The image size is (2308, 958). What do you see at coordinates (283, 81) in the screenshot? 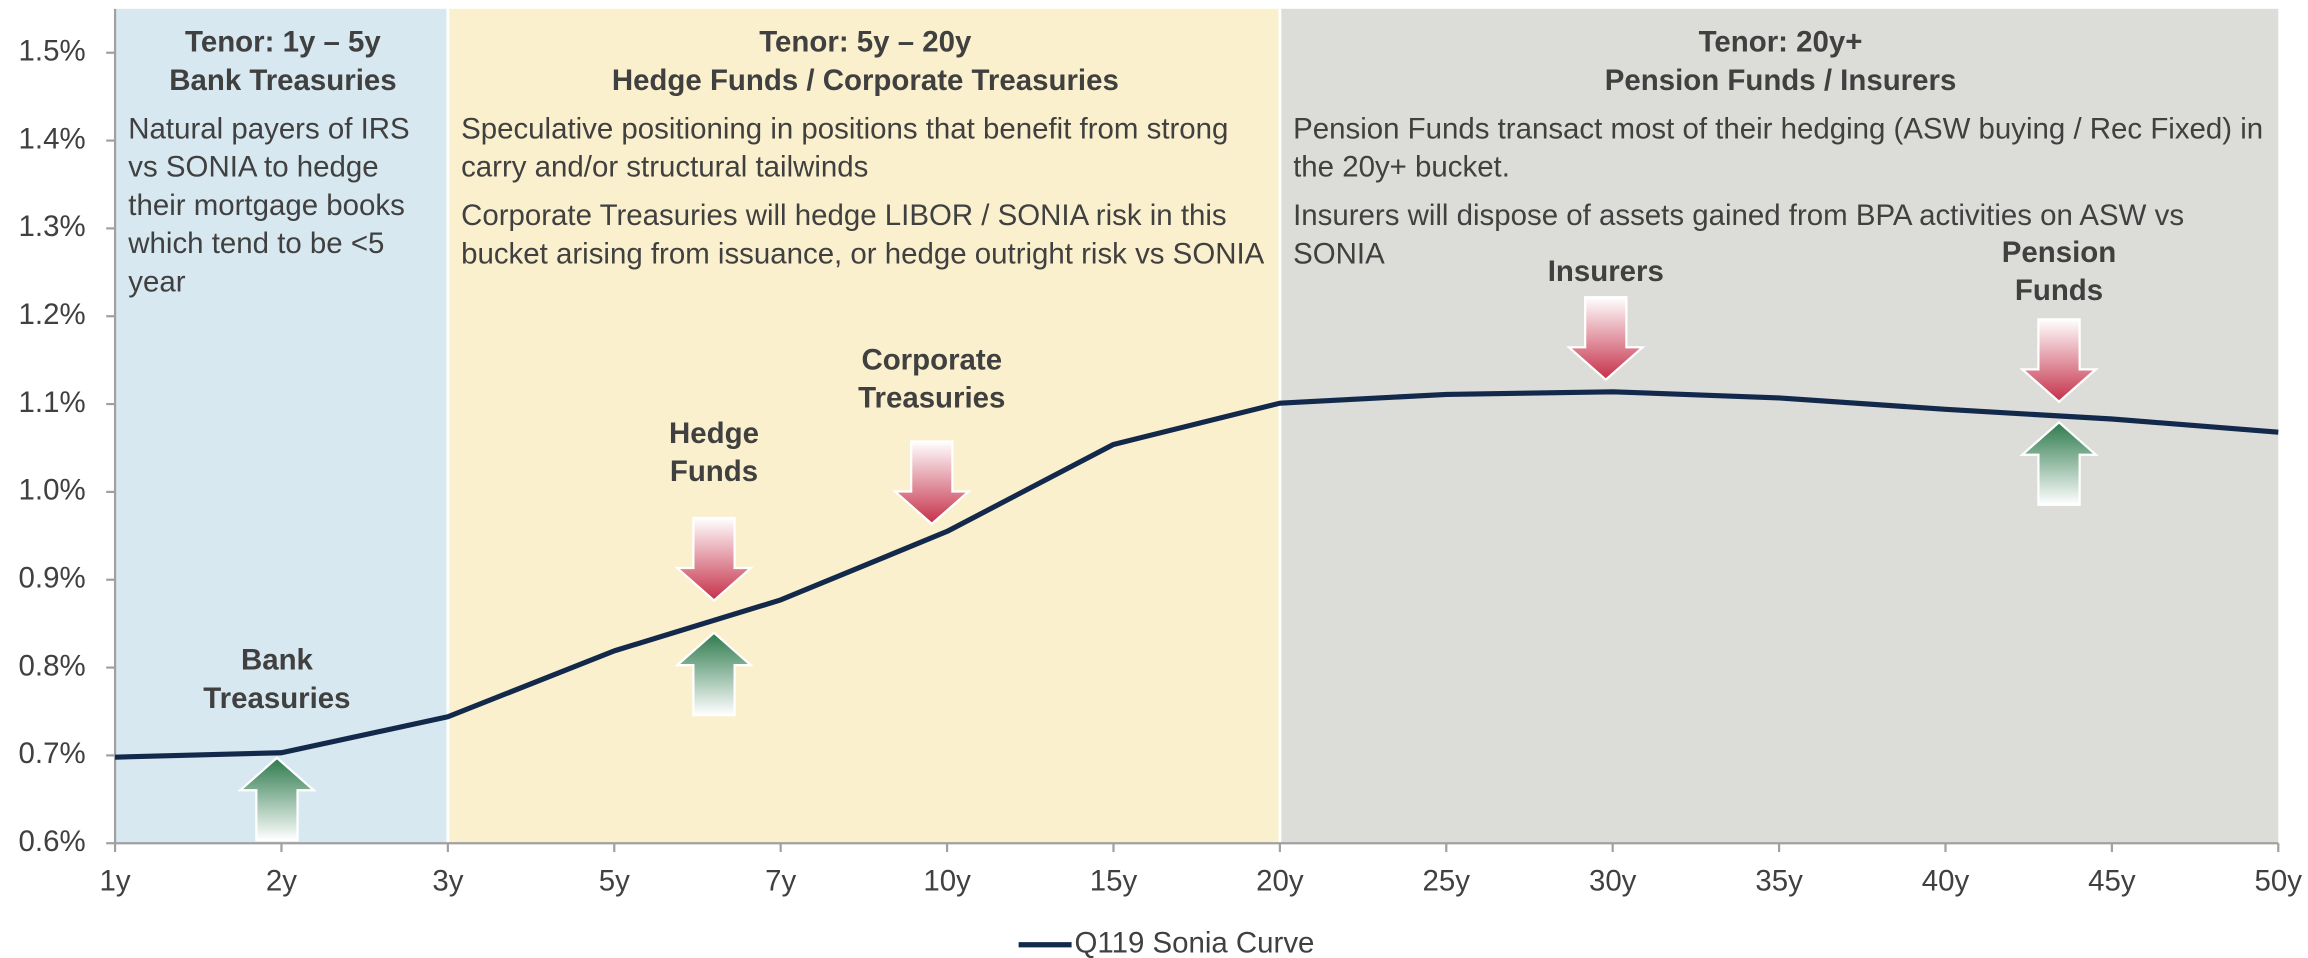
I see `region-subtitle: Bank Treasuries` at bounding box center [283, 81].